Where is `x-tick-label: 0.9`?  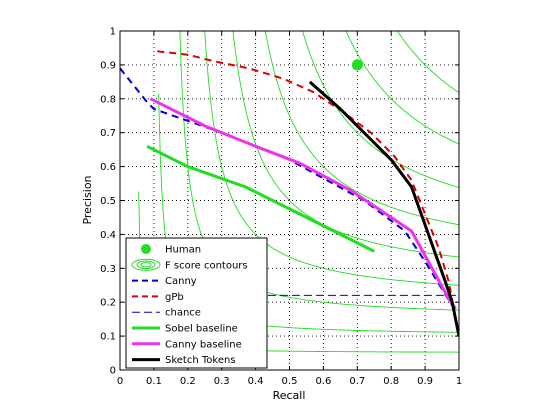
x-tick-label: 0.9 is located at coordinates (425, 381).